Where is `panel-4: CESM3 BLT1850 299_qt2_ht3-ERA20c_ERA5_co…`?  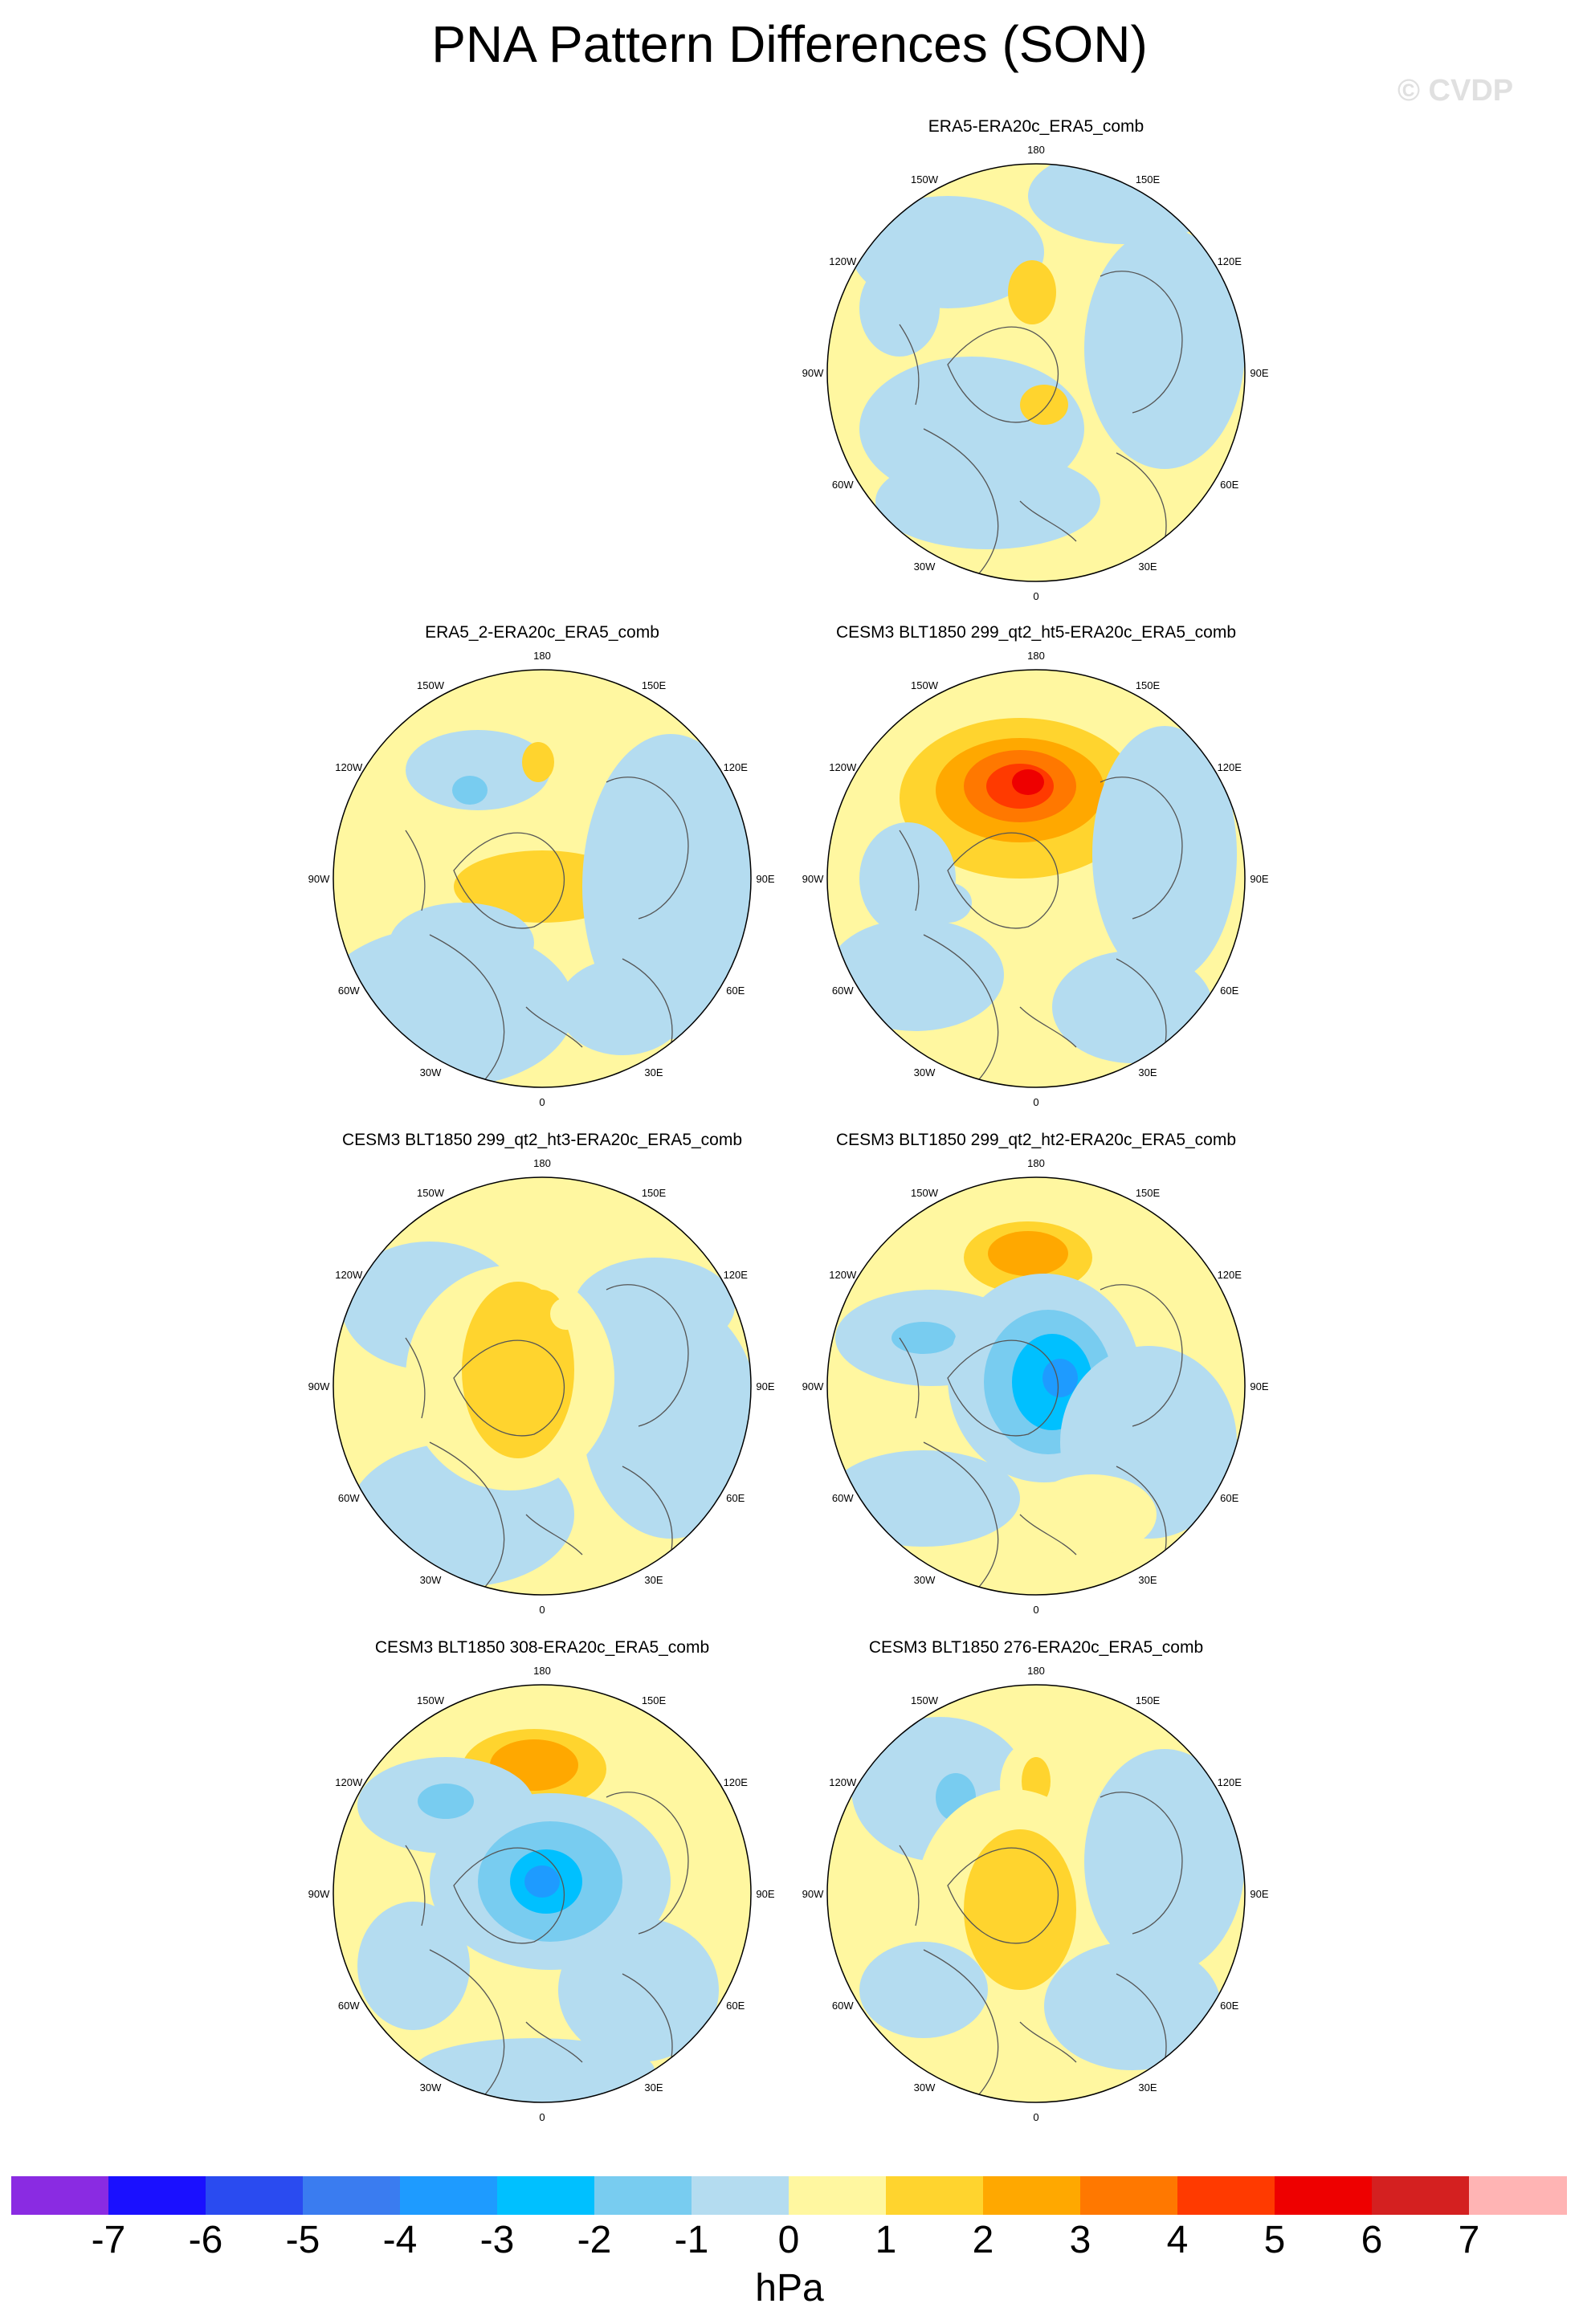
panel-4: CESM3 BLT1850 299_qt2_ht3-ERA20c_ERA5_co… is located at coordinates (542, 1380).